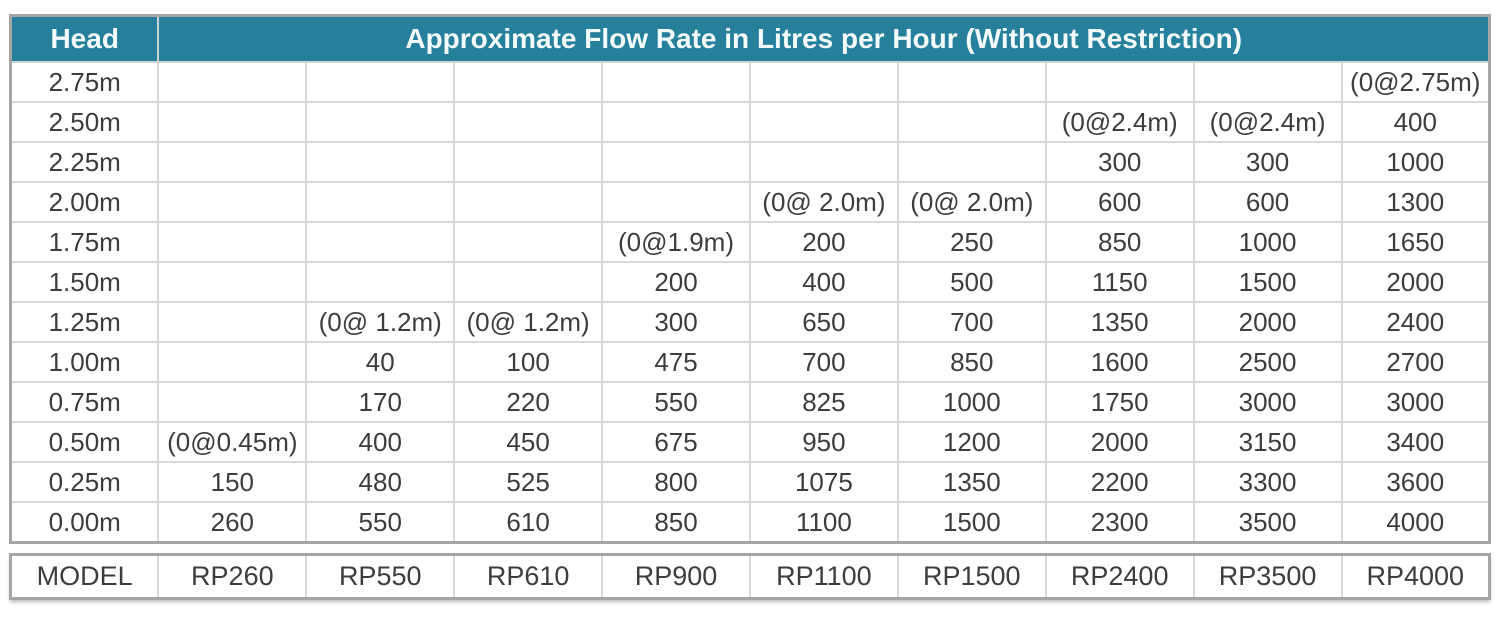 Image resolution: width=1500 pixels, height=620 pixels. What do you see at coordinates (823, 482) in the screenshot?
I see `flow-cell: 1075` at bounding box center [823, 482].